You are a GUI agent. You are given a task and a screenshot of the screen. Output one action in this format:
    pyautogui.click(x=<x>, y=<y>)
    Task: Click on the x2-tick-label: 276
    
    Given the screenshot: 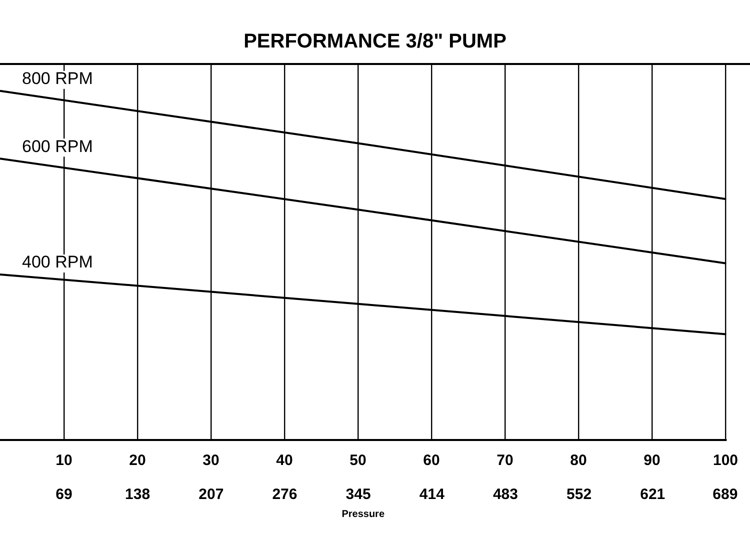 What is the action you would take?
    pyautogui.click(x=285, y=495)
    